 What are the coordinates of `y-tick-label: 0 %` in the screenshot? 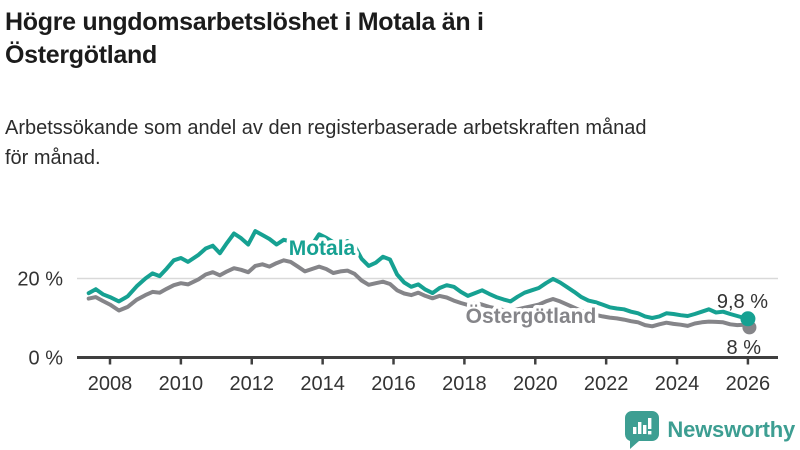 It's located at (46, 359).